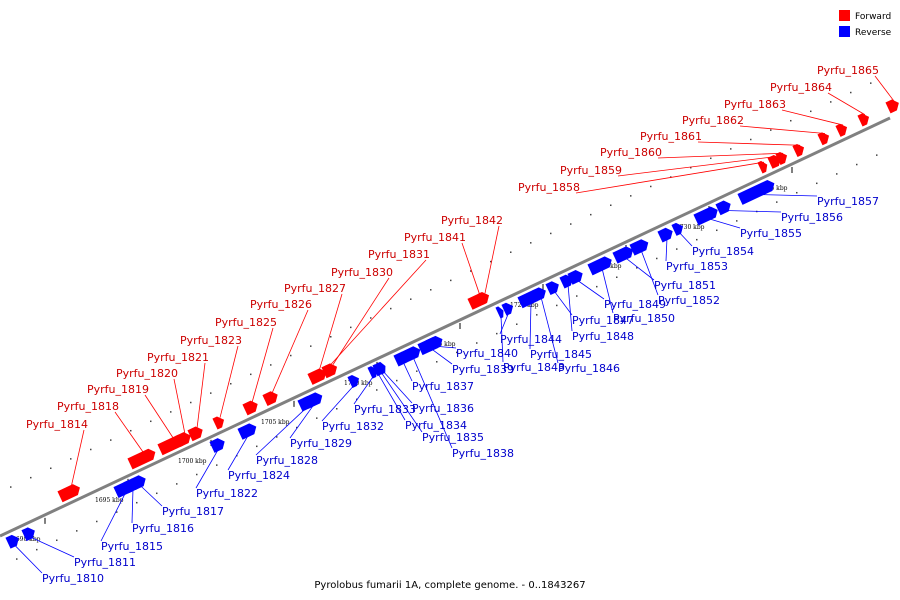  I want to click on reverse-gene-label: Pyrfu_1816, so click(163, 528).